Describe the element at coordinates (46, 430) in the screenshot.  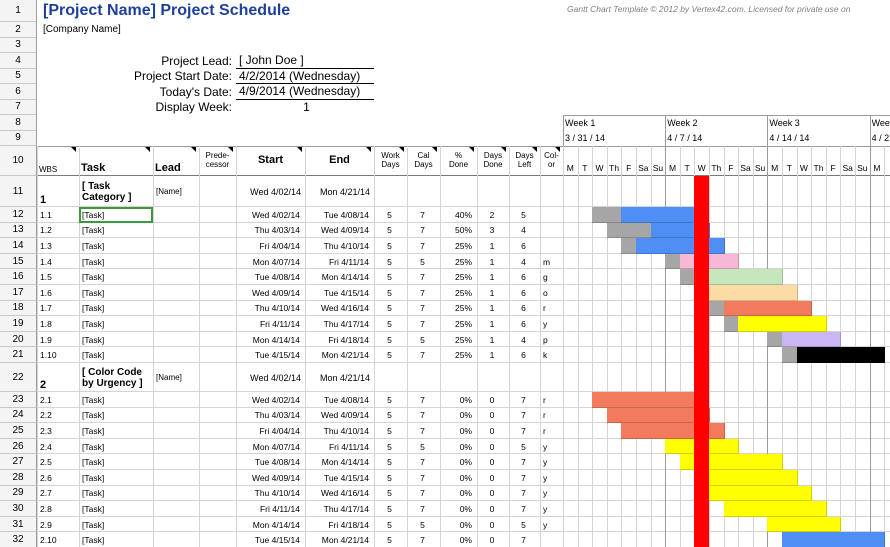
I see `task-wbs: 2.3` at that location.